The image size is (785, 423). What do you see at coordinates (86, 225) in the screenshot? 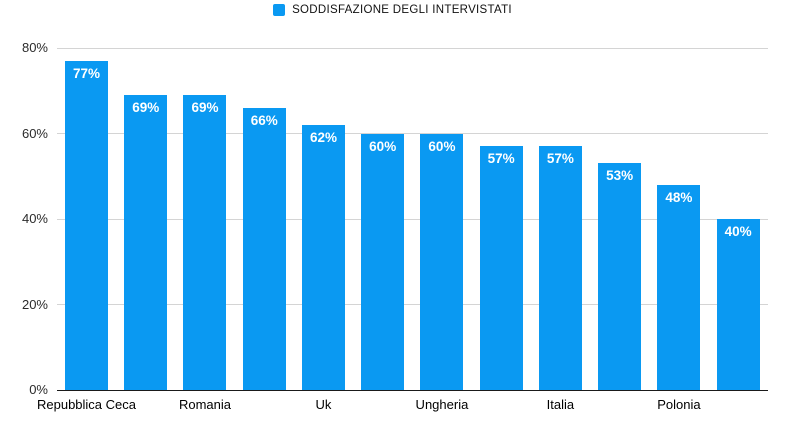
I see `bar: 77%` at bounding box center [86, 225].